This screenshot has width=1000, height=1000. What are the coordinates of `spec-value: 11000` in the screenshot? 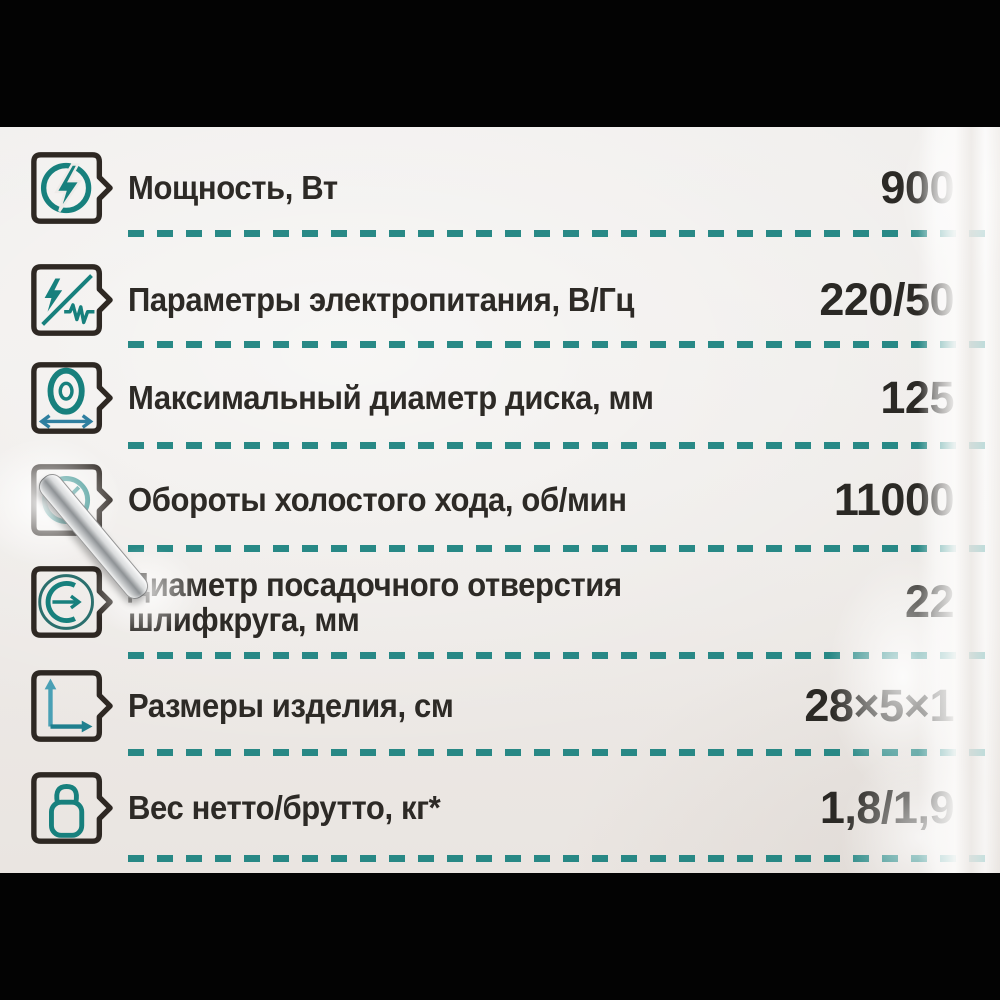 It's located at (894, 499).